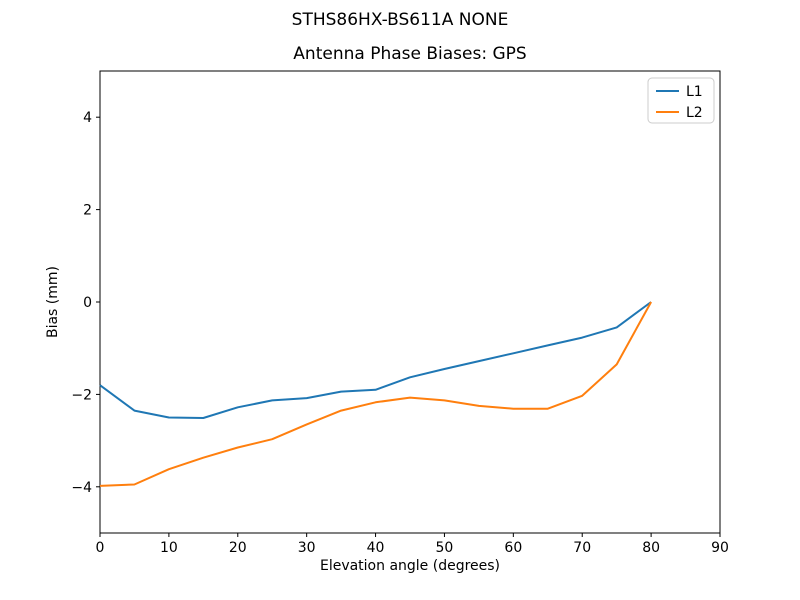 This screenshot has height=600, width=800. What do you see at coordinates (376, 548) in the screenshot?
I see `x-tick-label: 40` at bounding box center [376, 548].